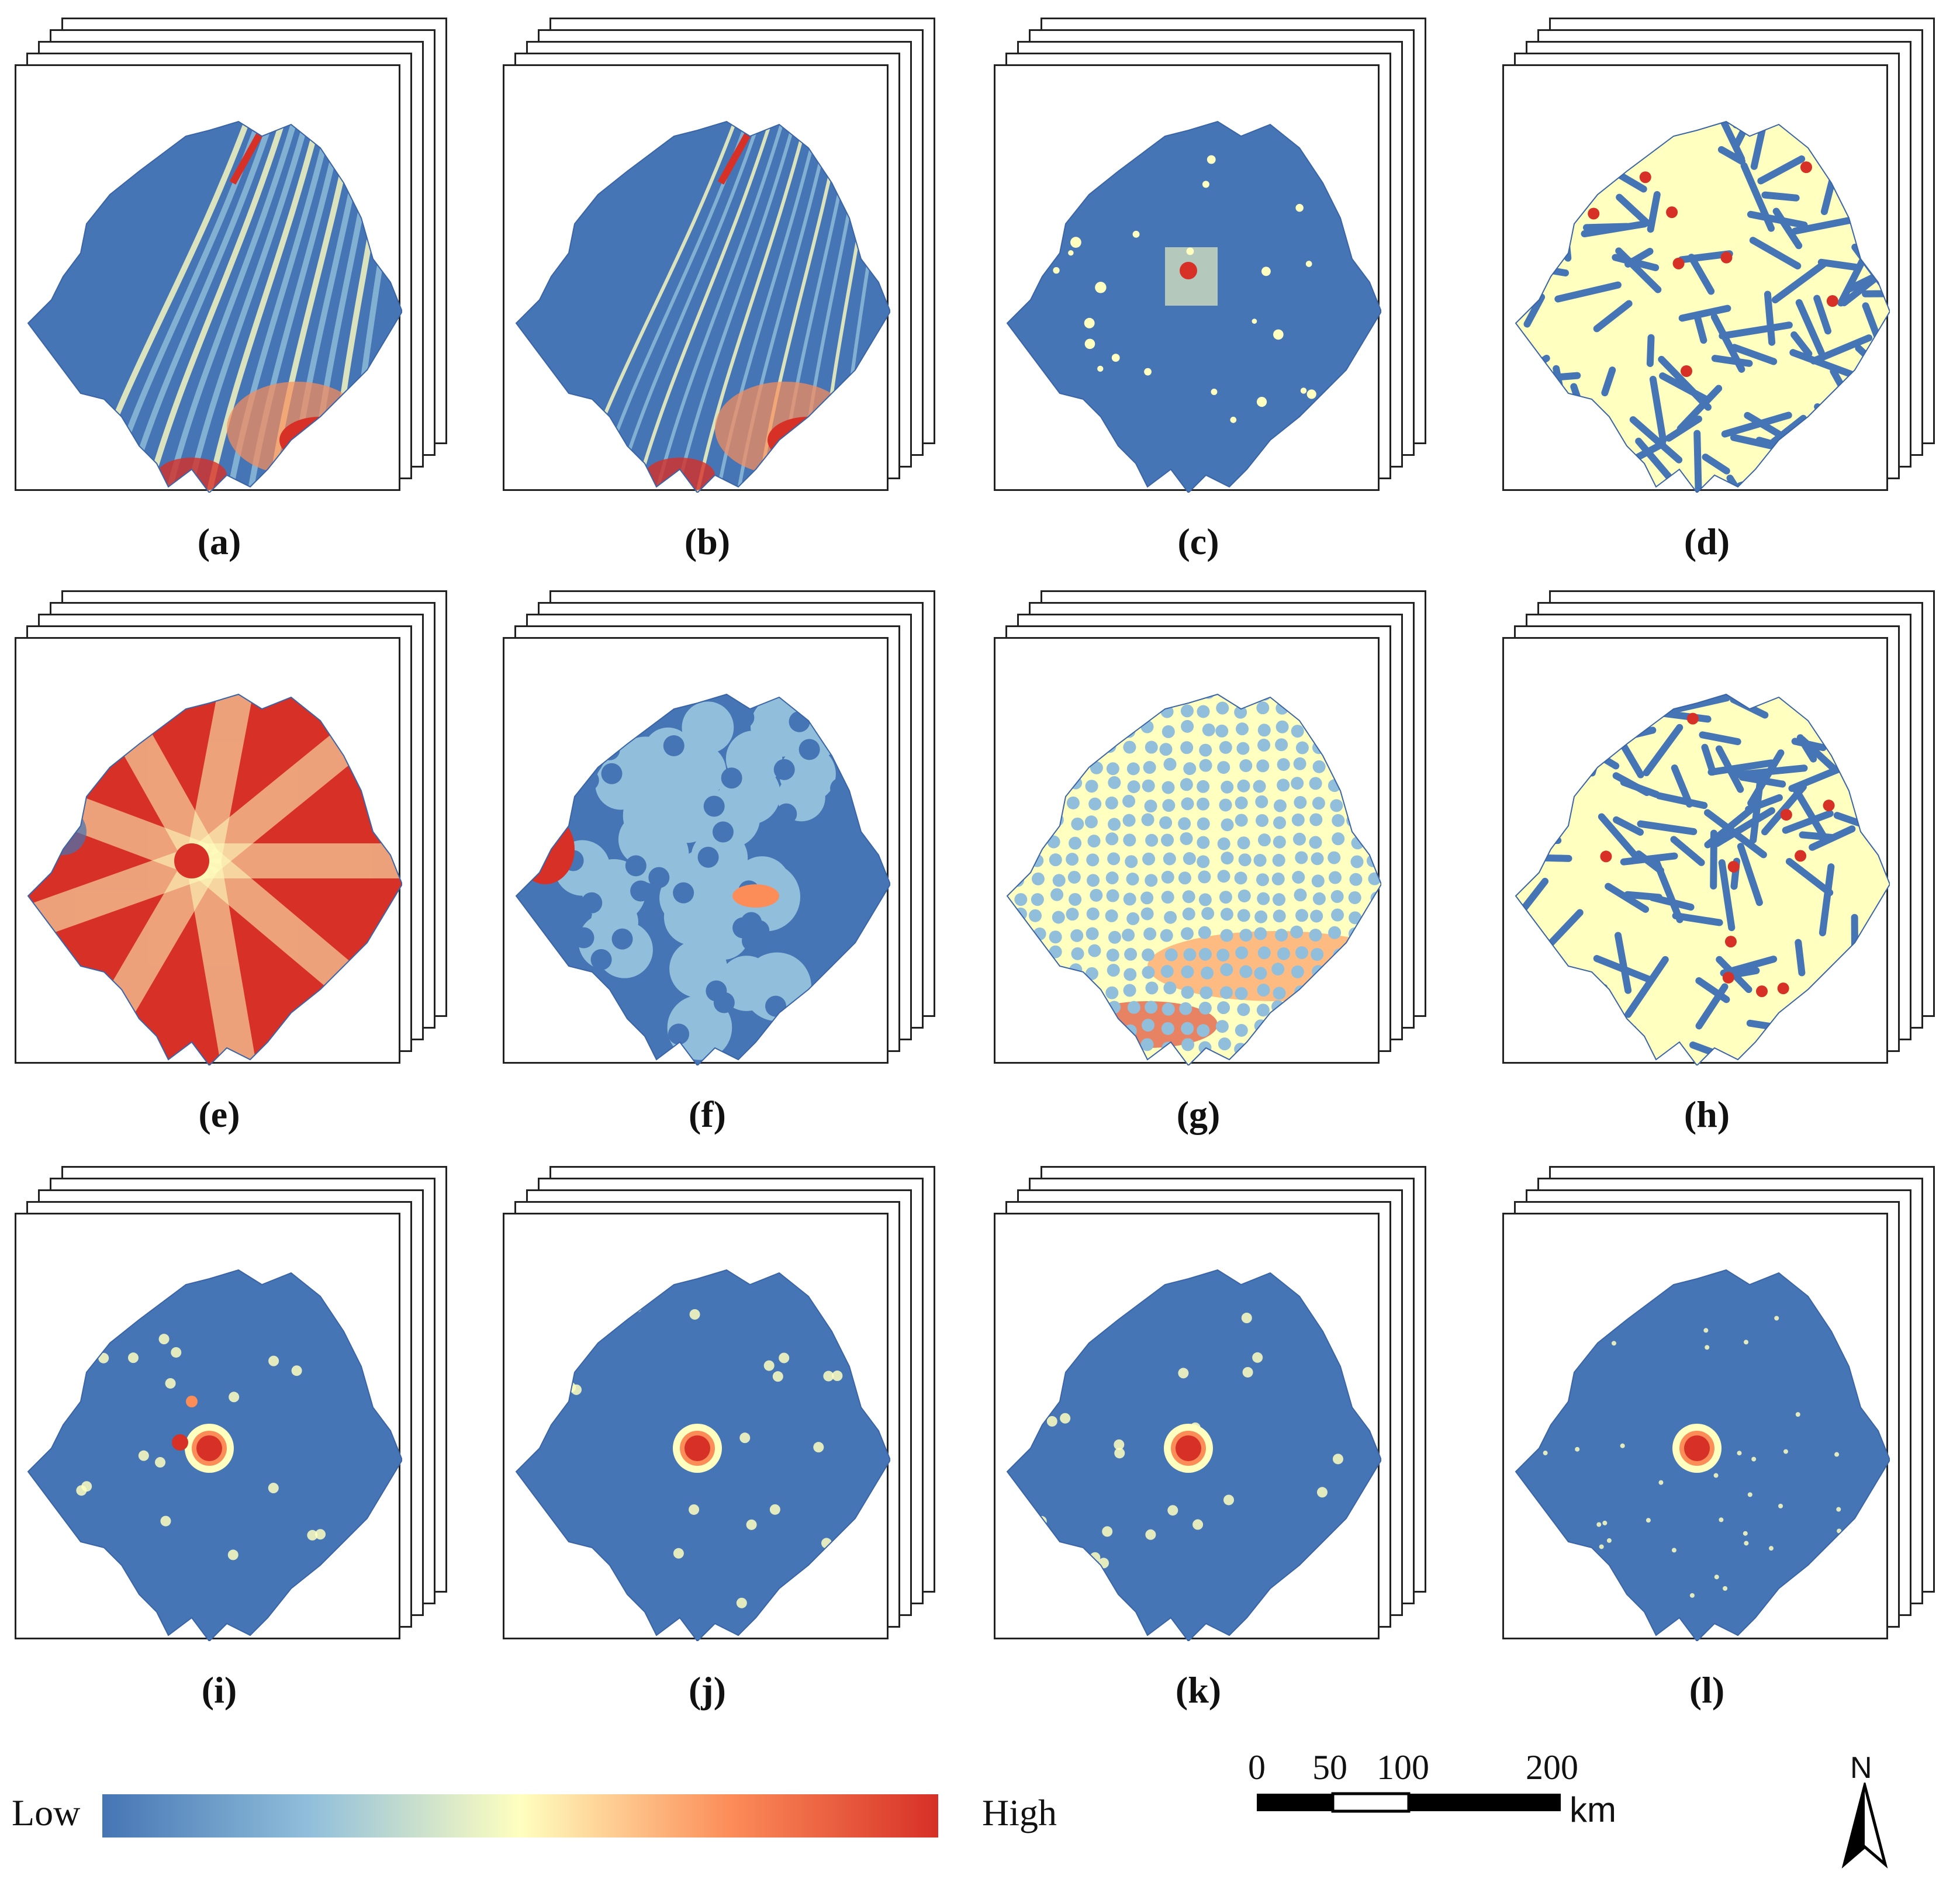 The image size is (1960, 1879). I want to click on map-panel-i: (i), so click(237, 1439).